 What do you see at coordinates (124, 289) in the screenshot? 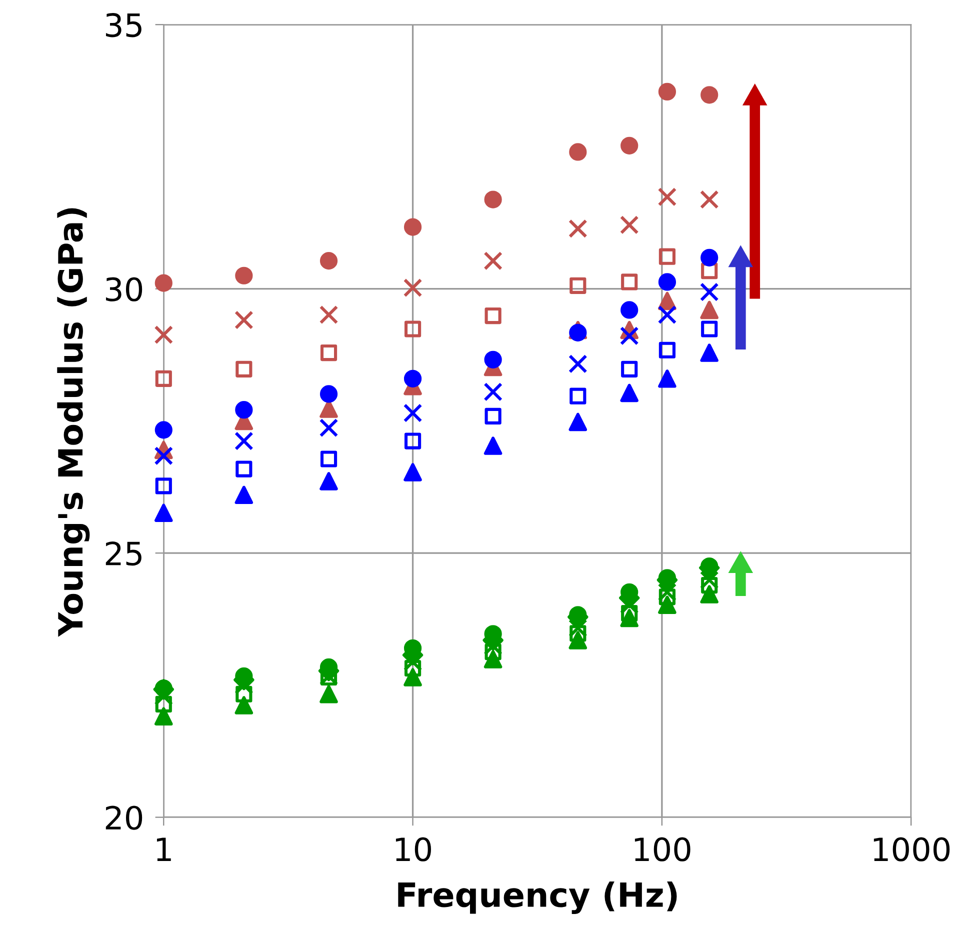
I see `y-tick-label: 30` at bounding box center [124, 289].